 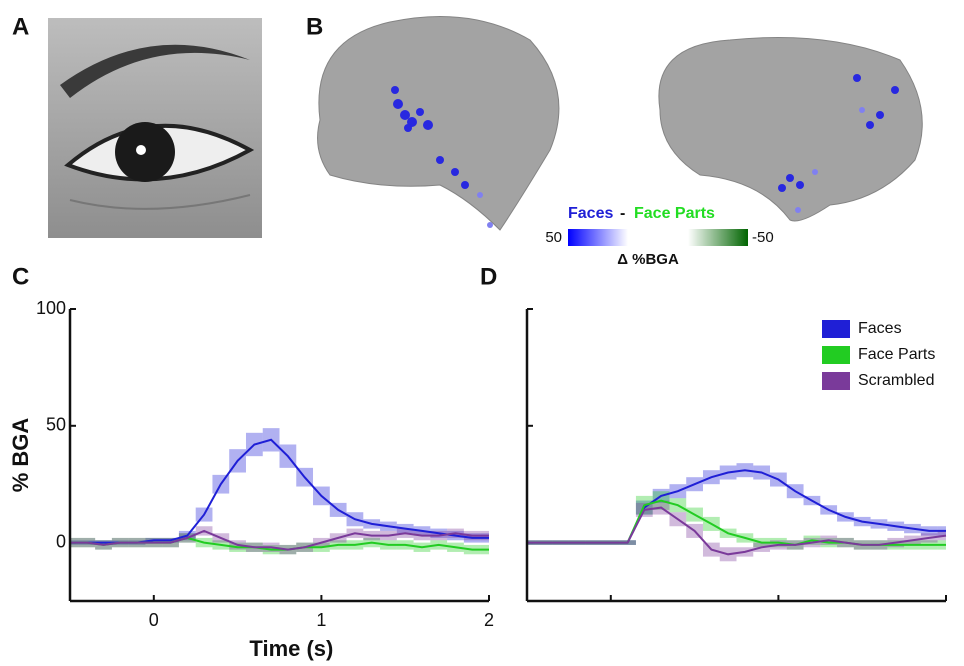 What do you see at coordinates (648, 259) in the screenshot?
I see `colorbar-title: Δ %BGA` at bounding box center [648, 259].